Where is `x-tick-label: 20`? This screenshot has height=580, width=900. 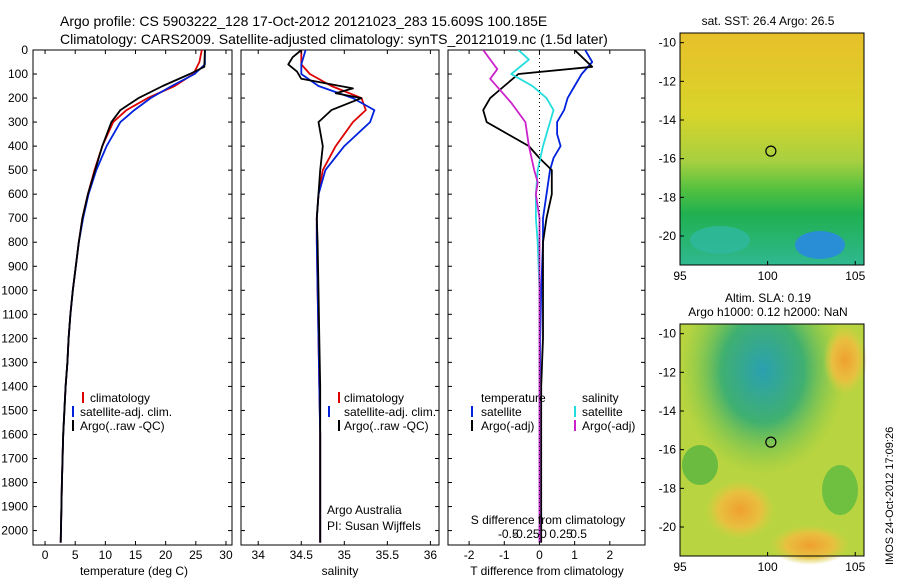 x-tick-label: 20 is located at coordinates (166, 555).